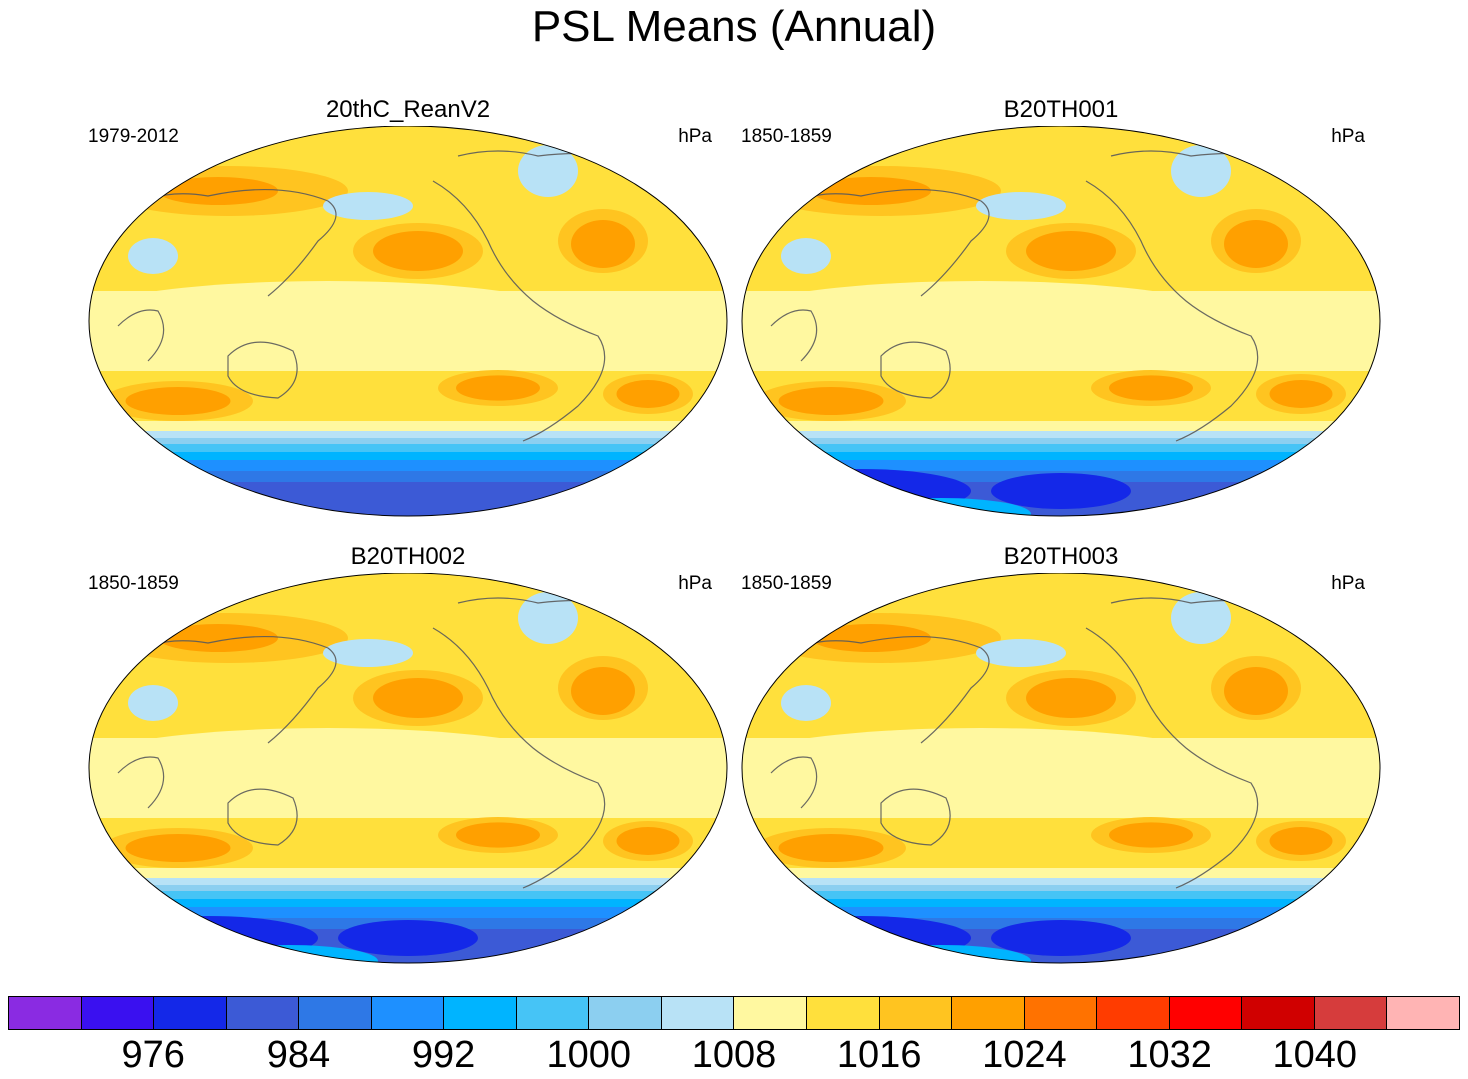 The width and height of the screenshot is (1468, 1079). Describe the element at coordinates (1024, 1055) in the screenshot. I see `colorbar-label: 1024` at that location.